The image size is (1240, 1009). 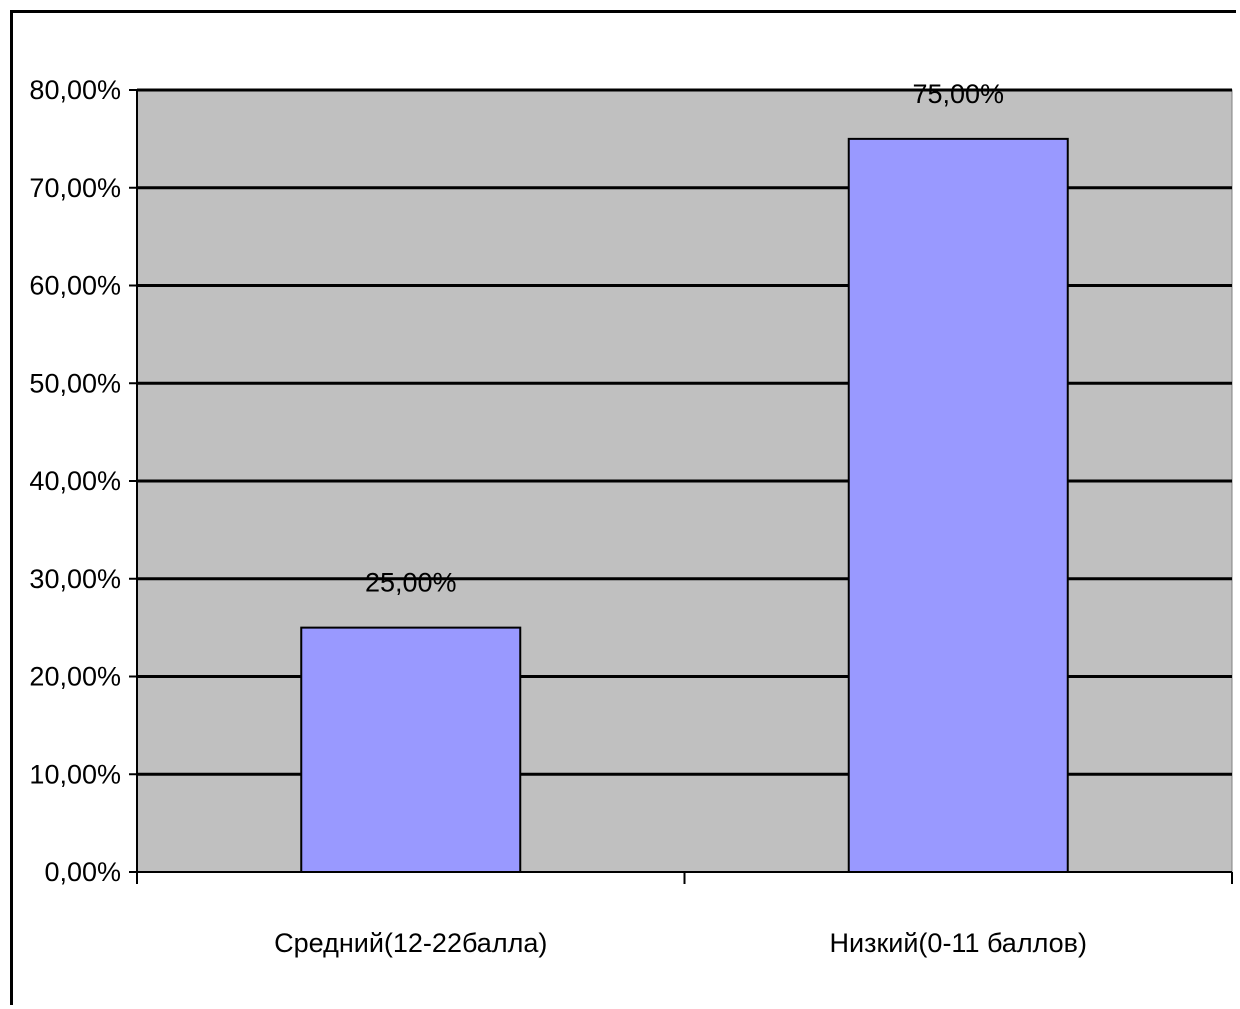 I want to click on y-tick-label: 10,00%, so click(x=75, y=774).